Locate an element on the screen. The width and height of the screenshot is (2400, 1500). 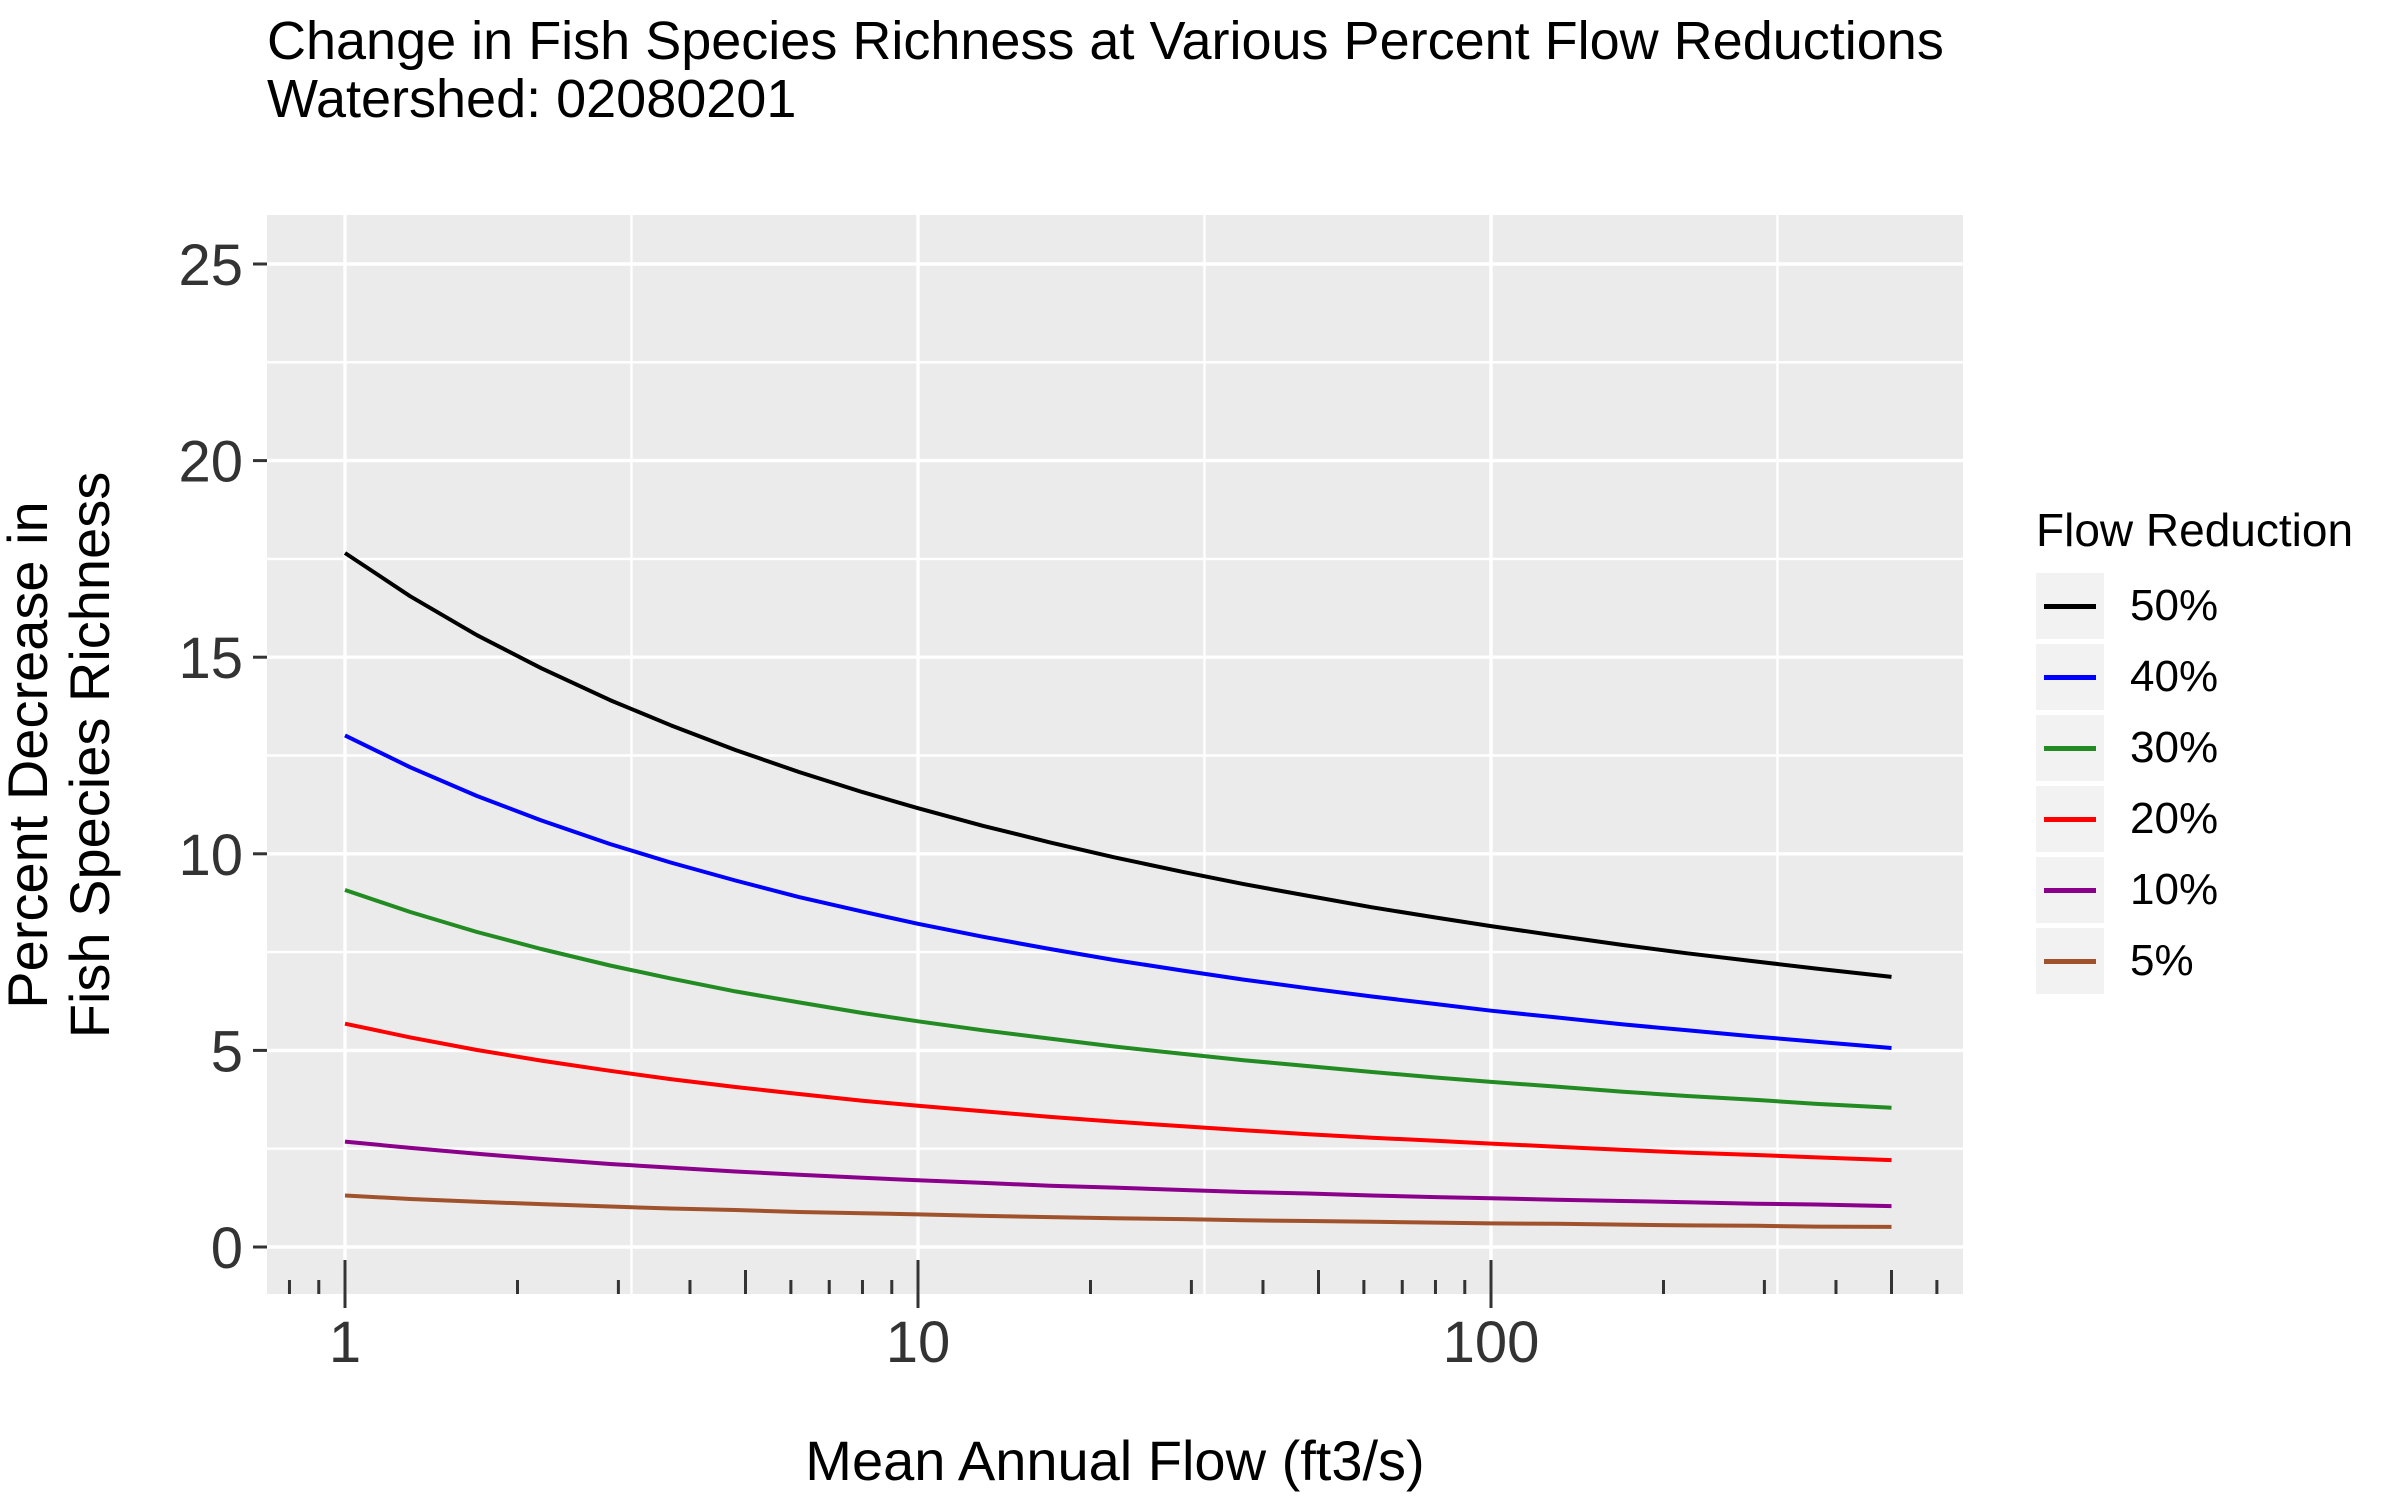
legend-item-10%: 10% is located at coordinates (2194, 890).